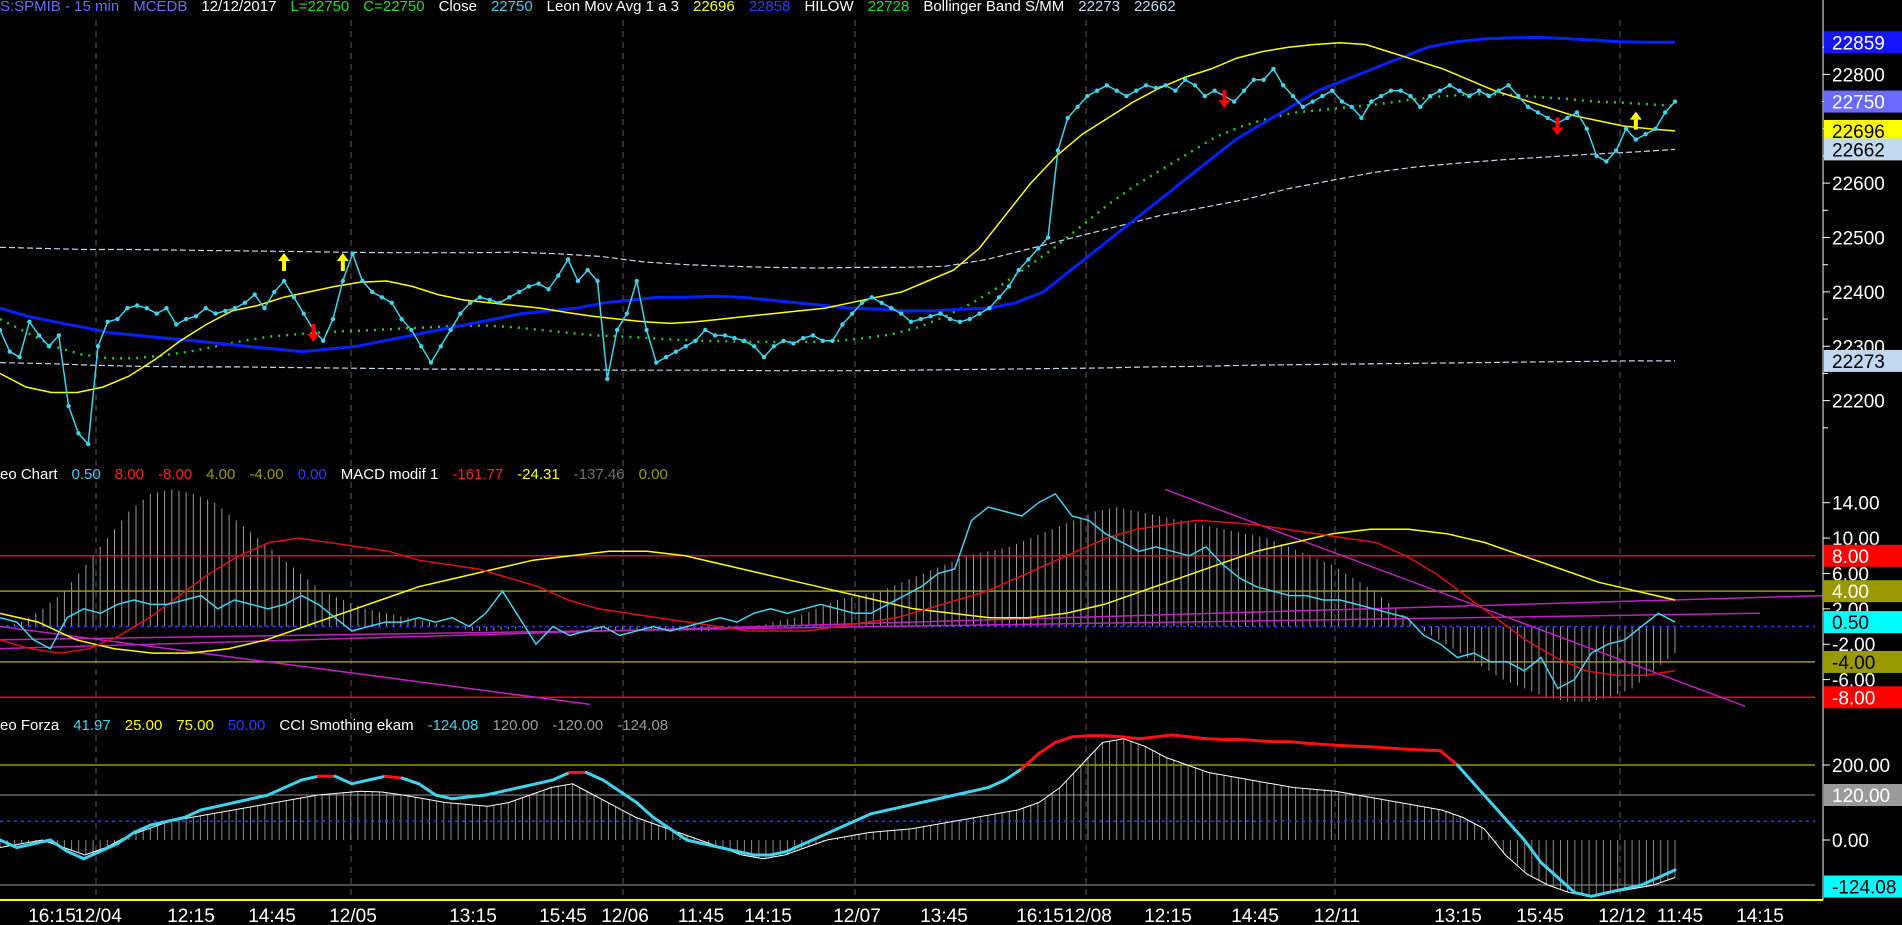 This screenshot has width=1902, height=925. I want to click on cci-header-item-2: 25.00, so click(144, 725).